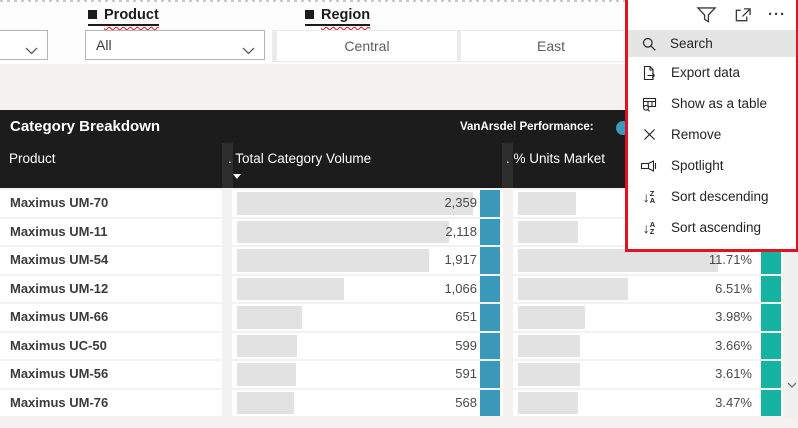 The image size is (798, 428). Describe the element at coordinates (697, 165) in the screenshot. I see `menu-item-label: Spotlight` at that location.